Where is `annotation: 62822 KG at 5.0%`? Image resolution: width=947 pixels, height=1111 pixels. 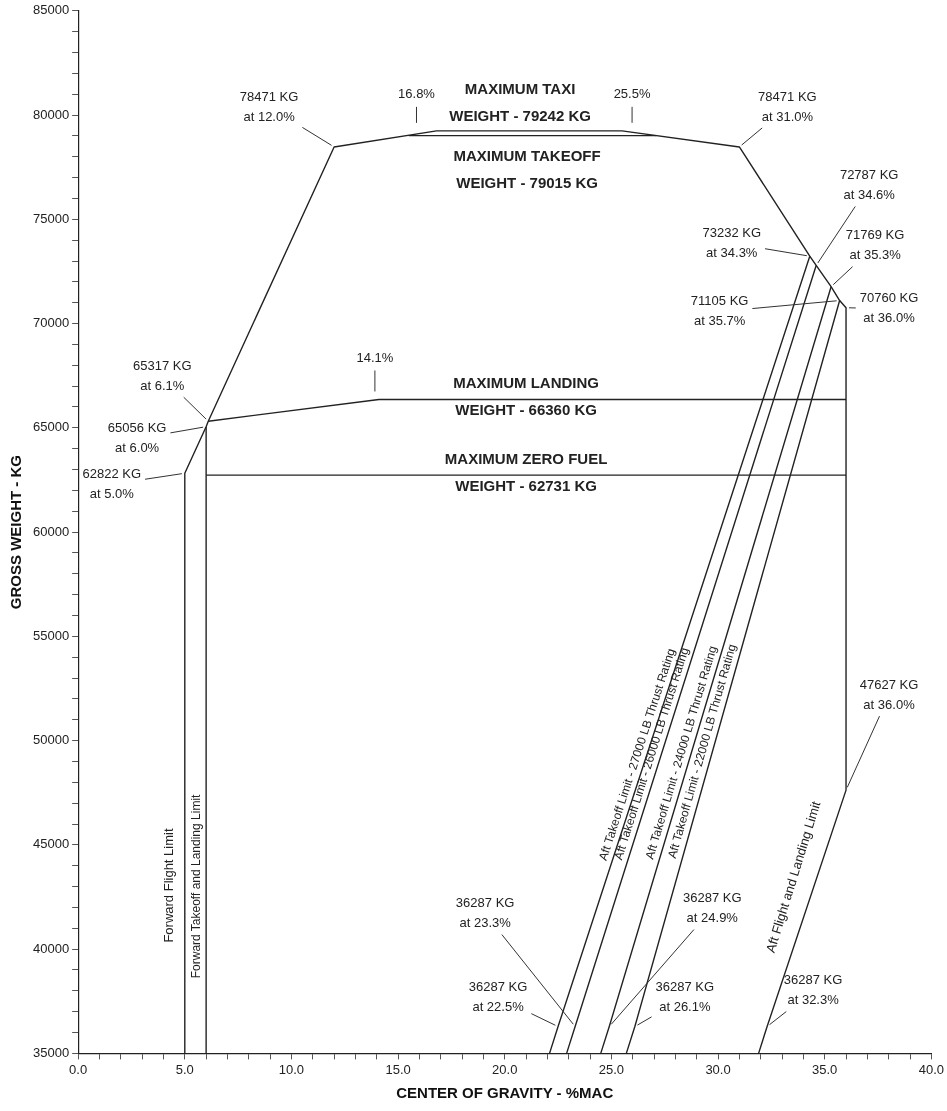 annotation: 62822 KG at 5.0% is located at coordinates (112, 483).